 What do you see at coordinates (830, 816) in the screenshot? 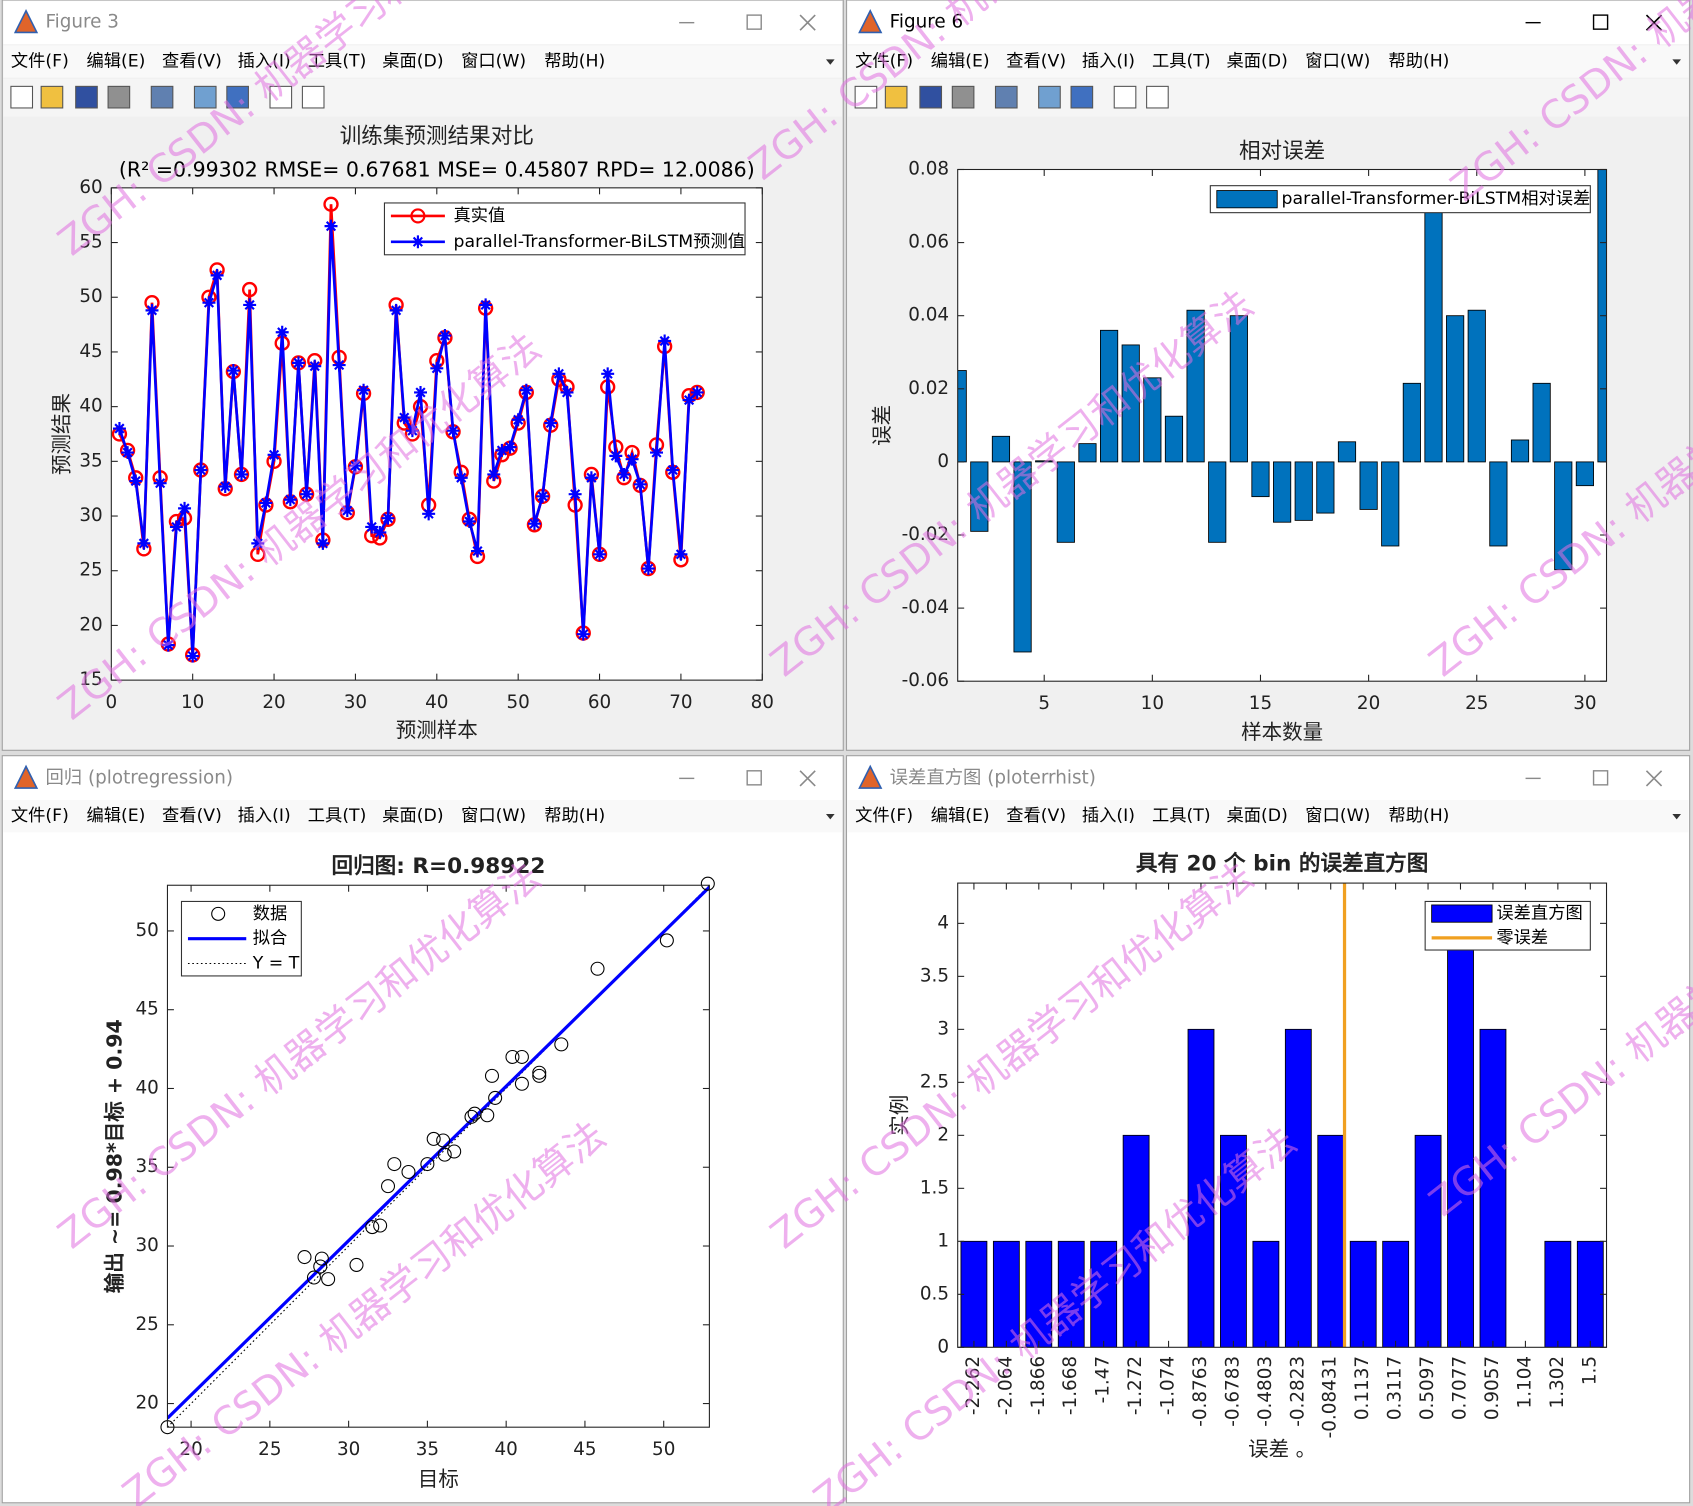
I see `menu-arrow` at bounding box center [830, 816].